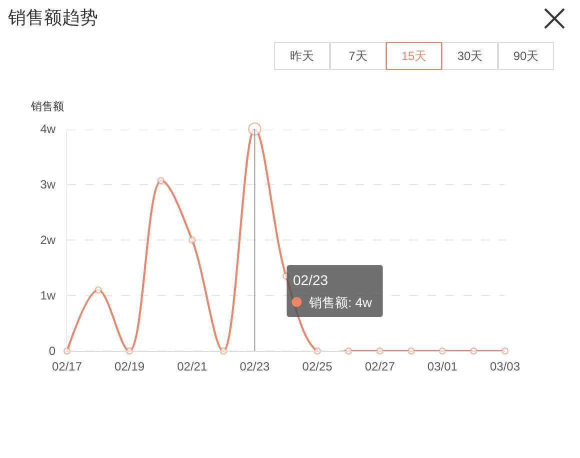 The image size is (580, 458). Describe the element at coordinates (526, 56) in the screenshot. I see `button: 90天` at that location.